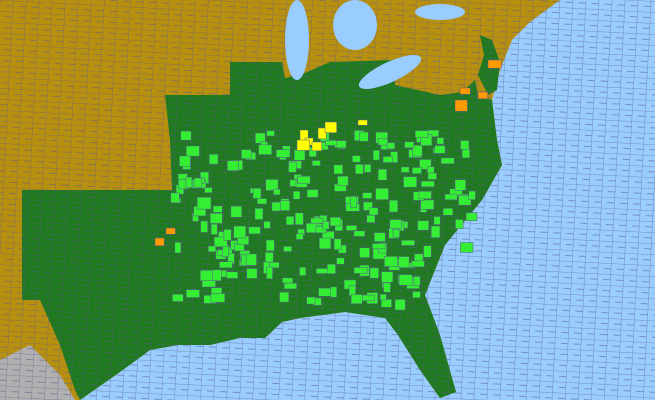 This screenshot has width=655, height=400. What do you see at coordinates (297, 40) in the screenshot?
I see `lake-michigan` at bounding box center [297, 40].